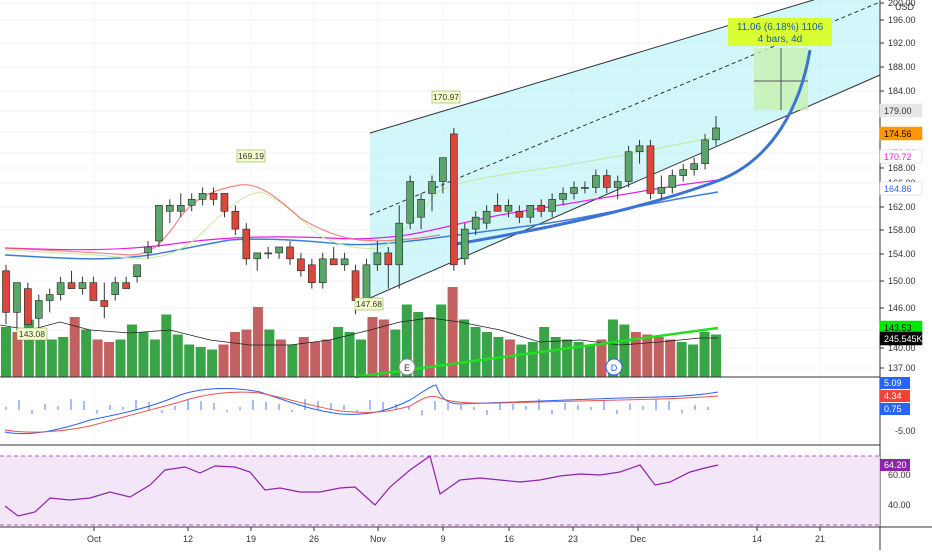 This screenshot has width=932, height=555. I want to click on volume-low-label-box, so click(32, 334).